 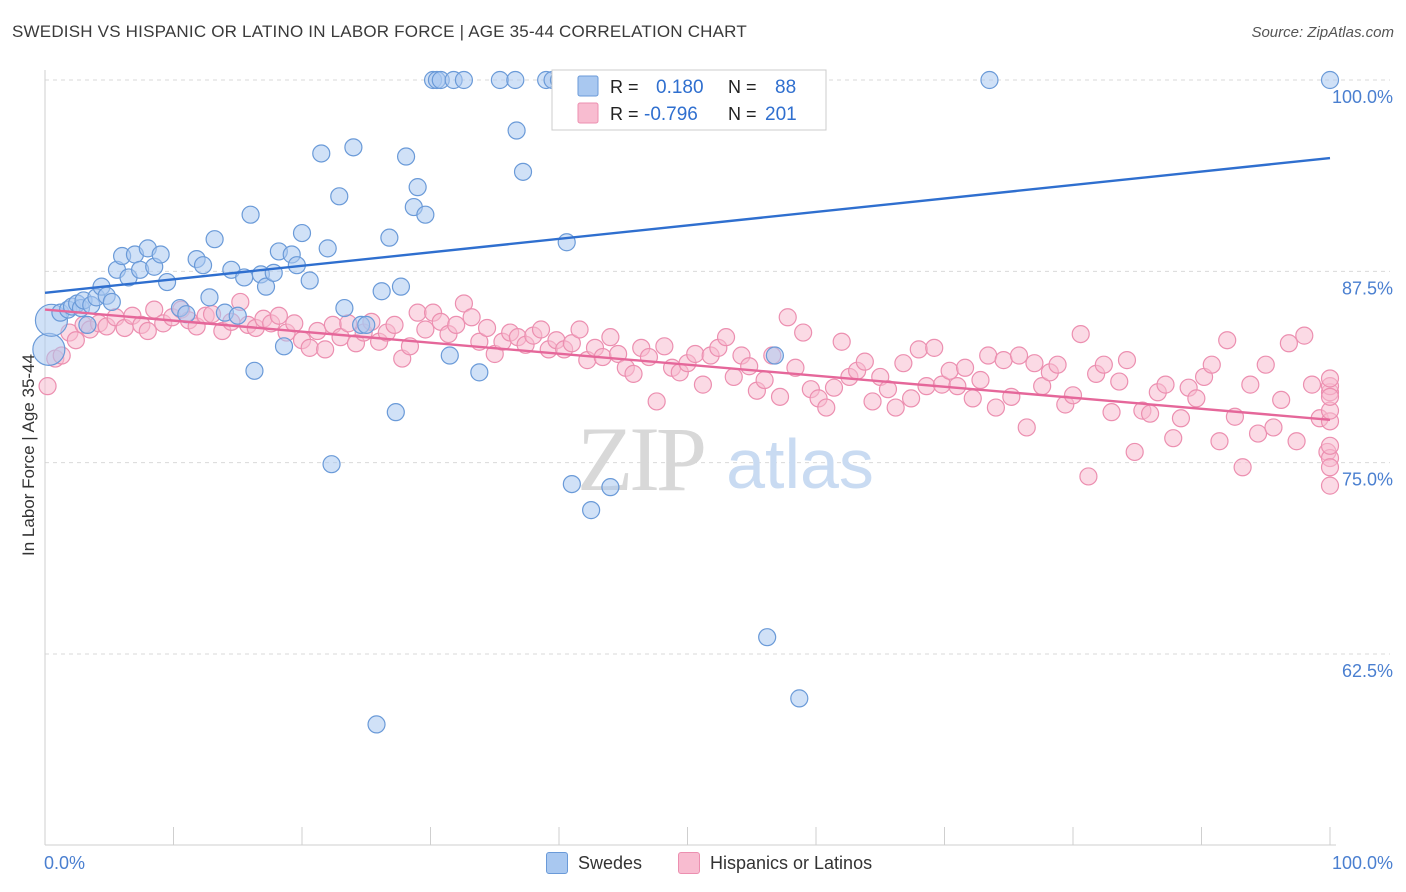 I want to click on watermark-atlas: atlas, so click(x=800, y=464).